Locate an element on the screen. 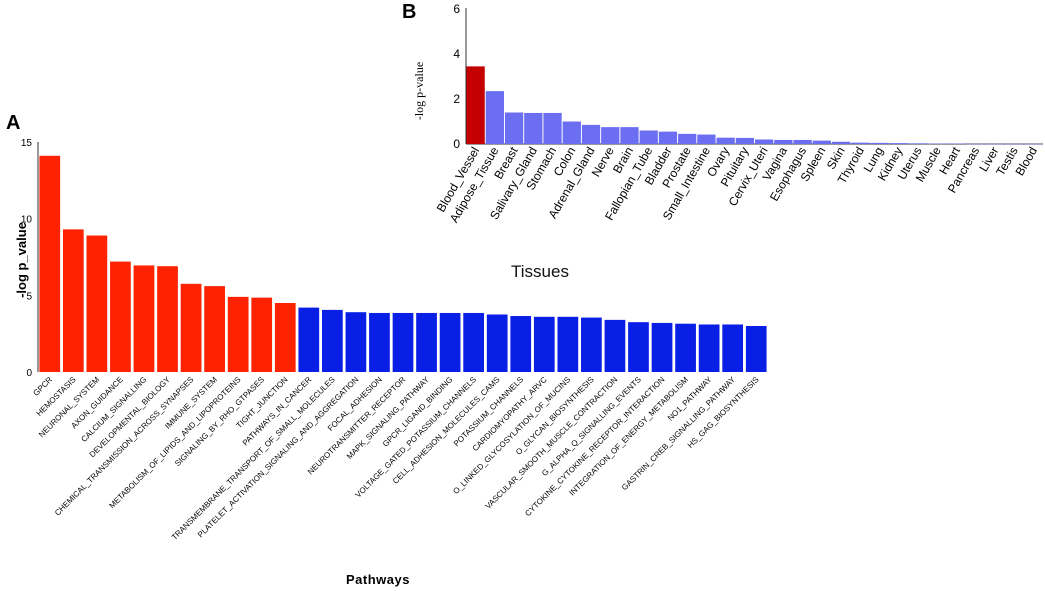 This screenshot has height=591, width=1045. b-y-tick-label: 0 is located at coordinates (456, 144).